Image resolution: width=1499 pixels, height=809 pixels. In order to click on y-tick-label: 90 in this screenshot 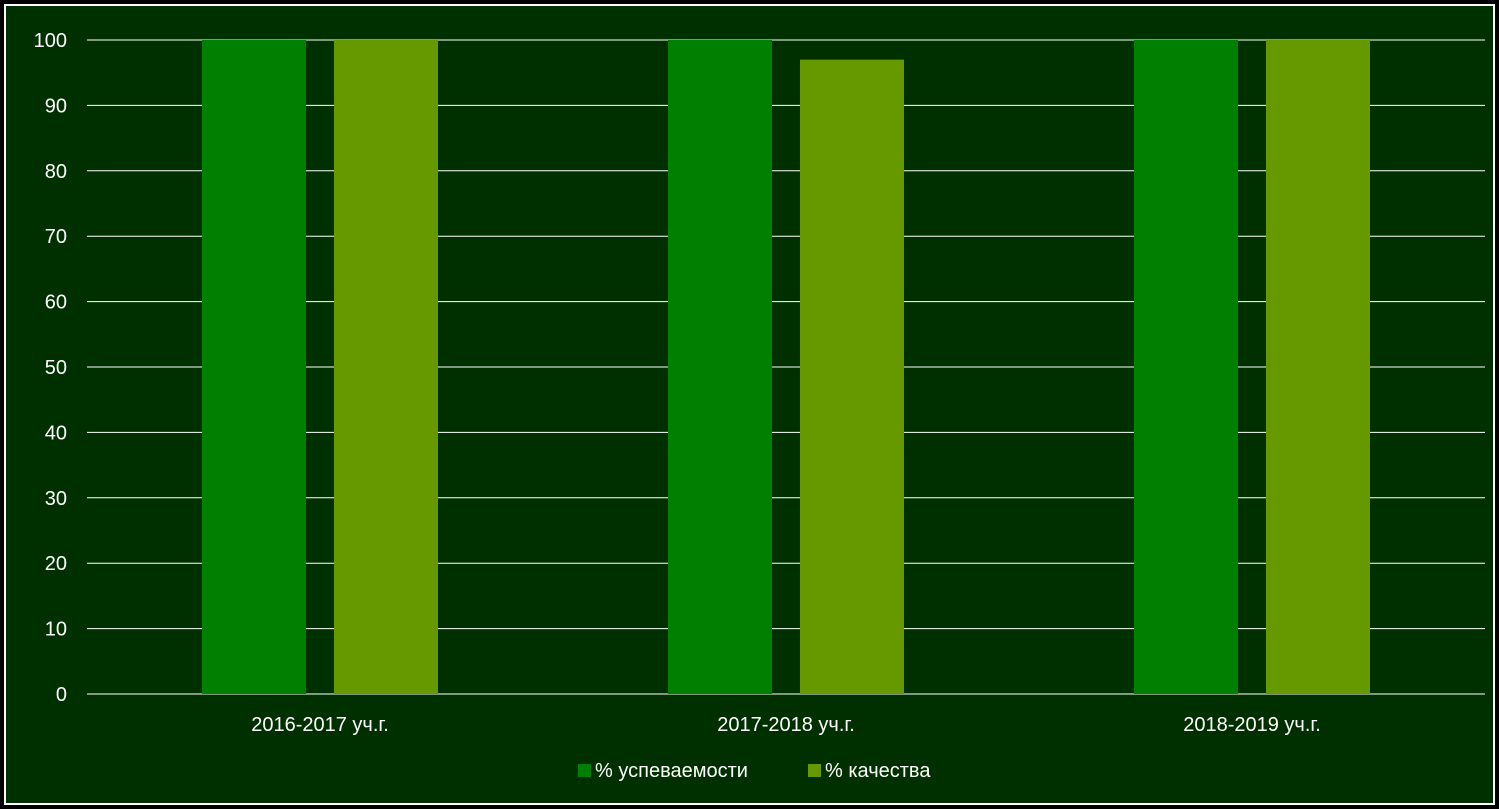, I will do `click(56, 106)`.